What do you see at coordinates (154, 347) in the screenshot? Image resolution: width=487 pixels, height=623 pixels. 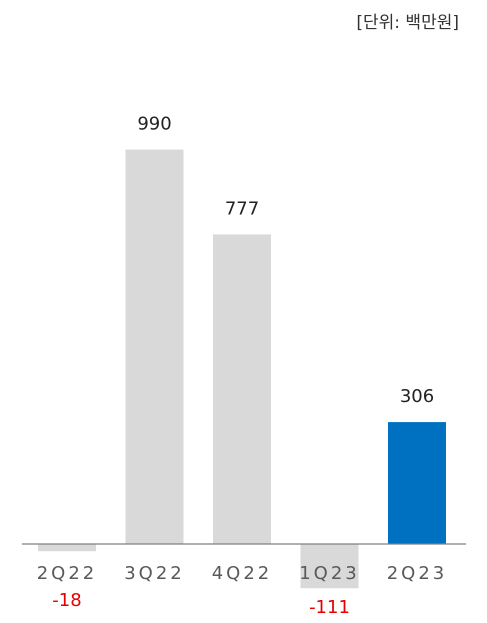 I see `bar-3Q22` at bounding box center [154, 347].